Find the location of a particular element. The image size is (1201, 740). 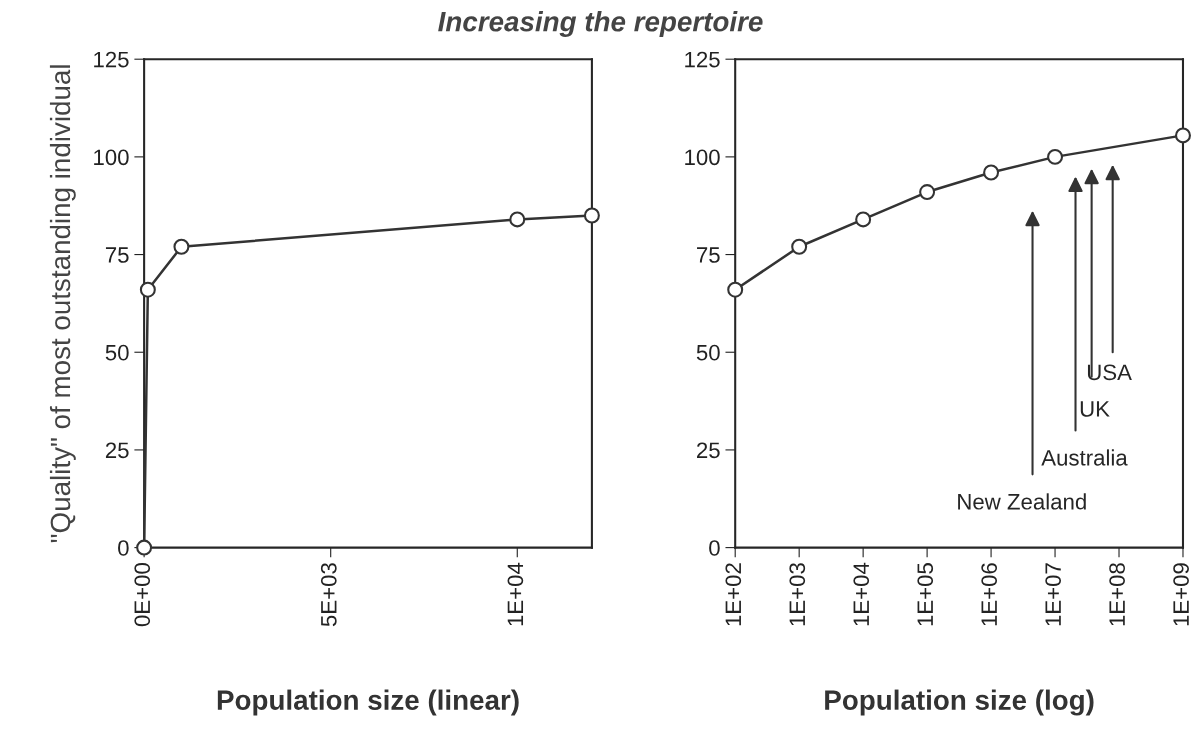

x-axis-title: Population size (linear) is located at coordinates (368, 702).